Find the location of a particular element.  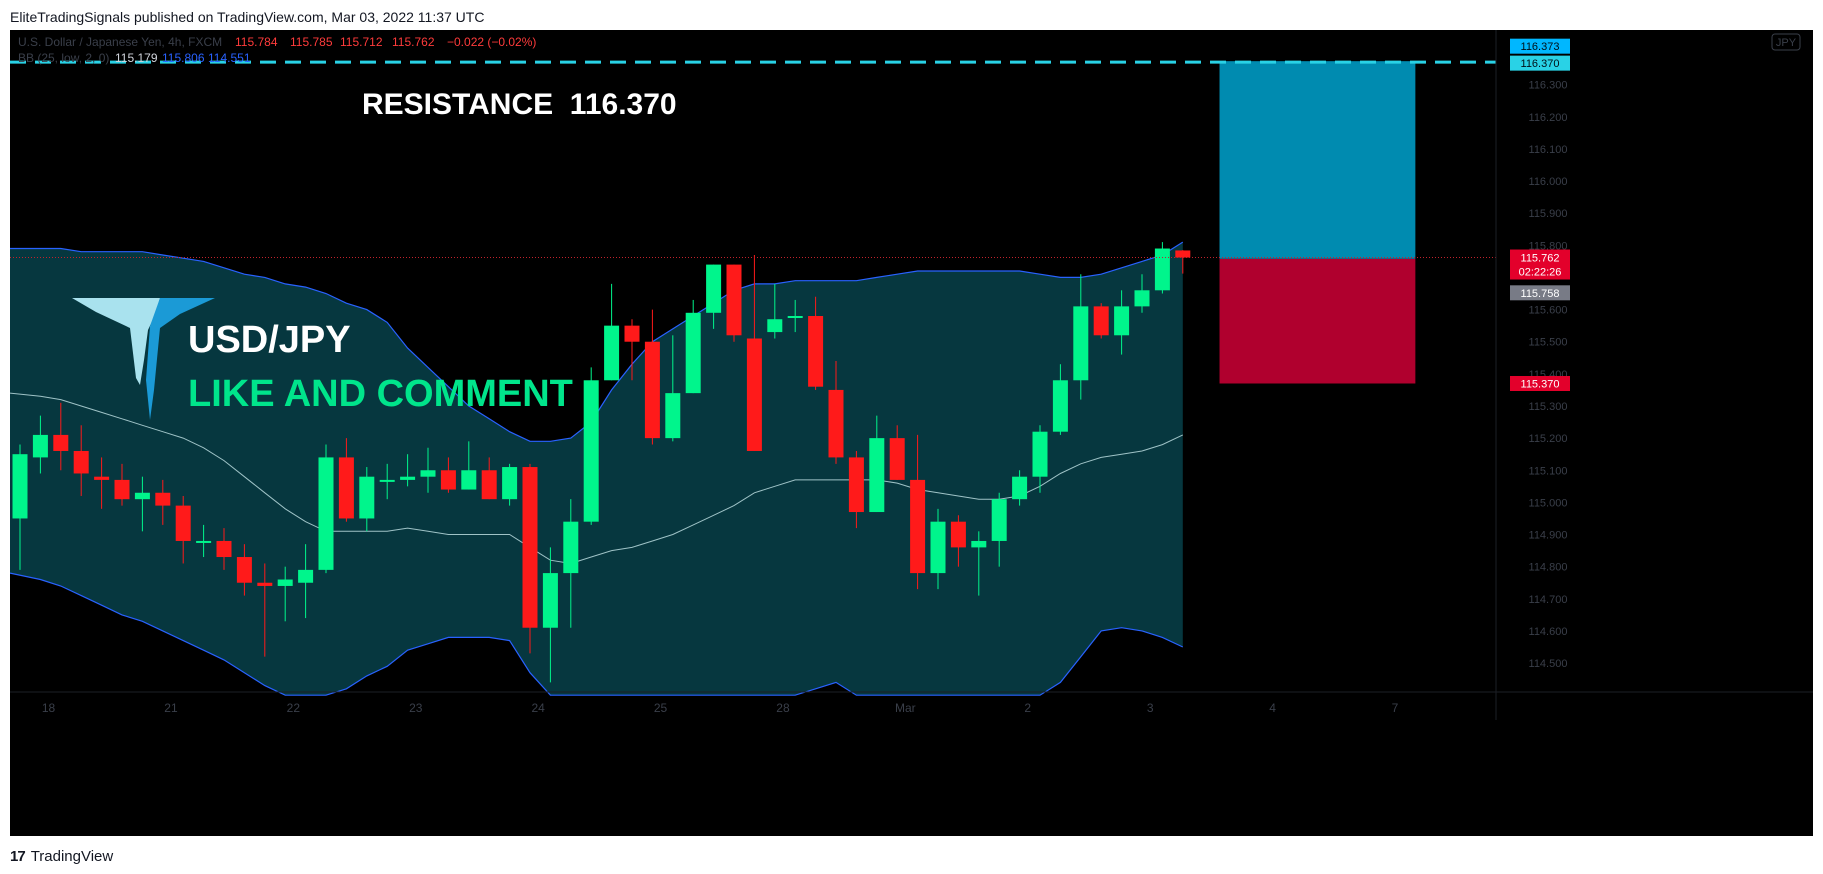

price-tick-label: 115.800 is located at coordinates (1548, 246).